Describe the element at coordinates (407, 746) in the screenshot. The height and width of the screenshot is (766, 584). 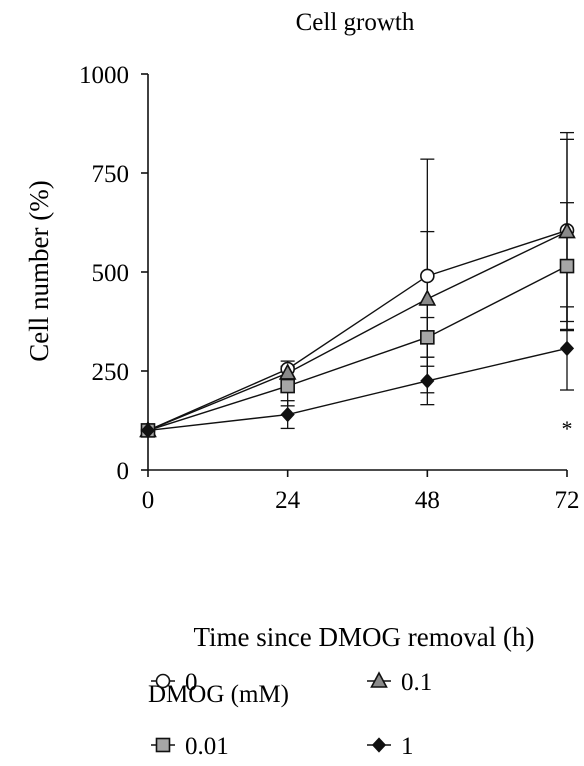
I see `legend-label-1: 1` at that location.